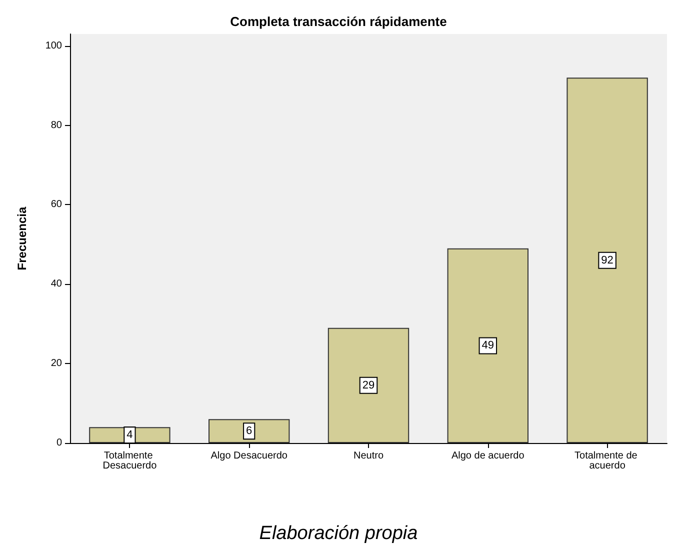 This screenshot has height=557, width=677. I want to click on x-tick-label: Neutro, so click(368, 456).